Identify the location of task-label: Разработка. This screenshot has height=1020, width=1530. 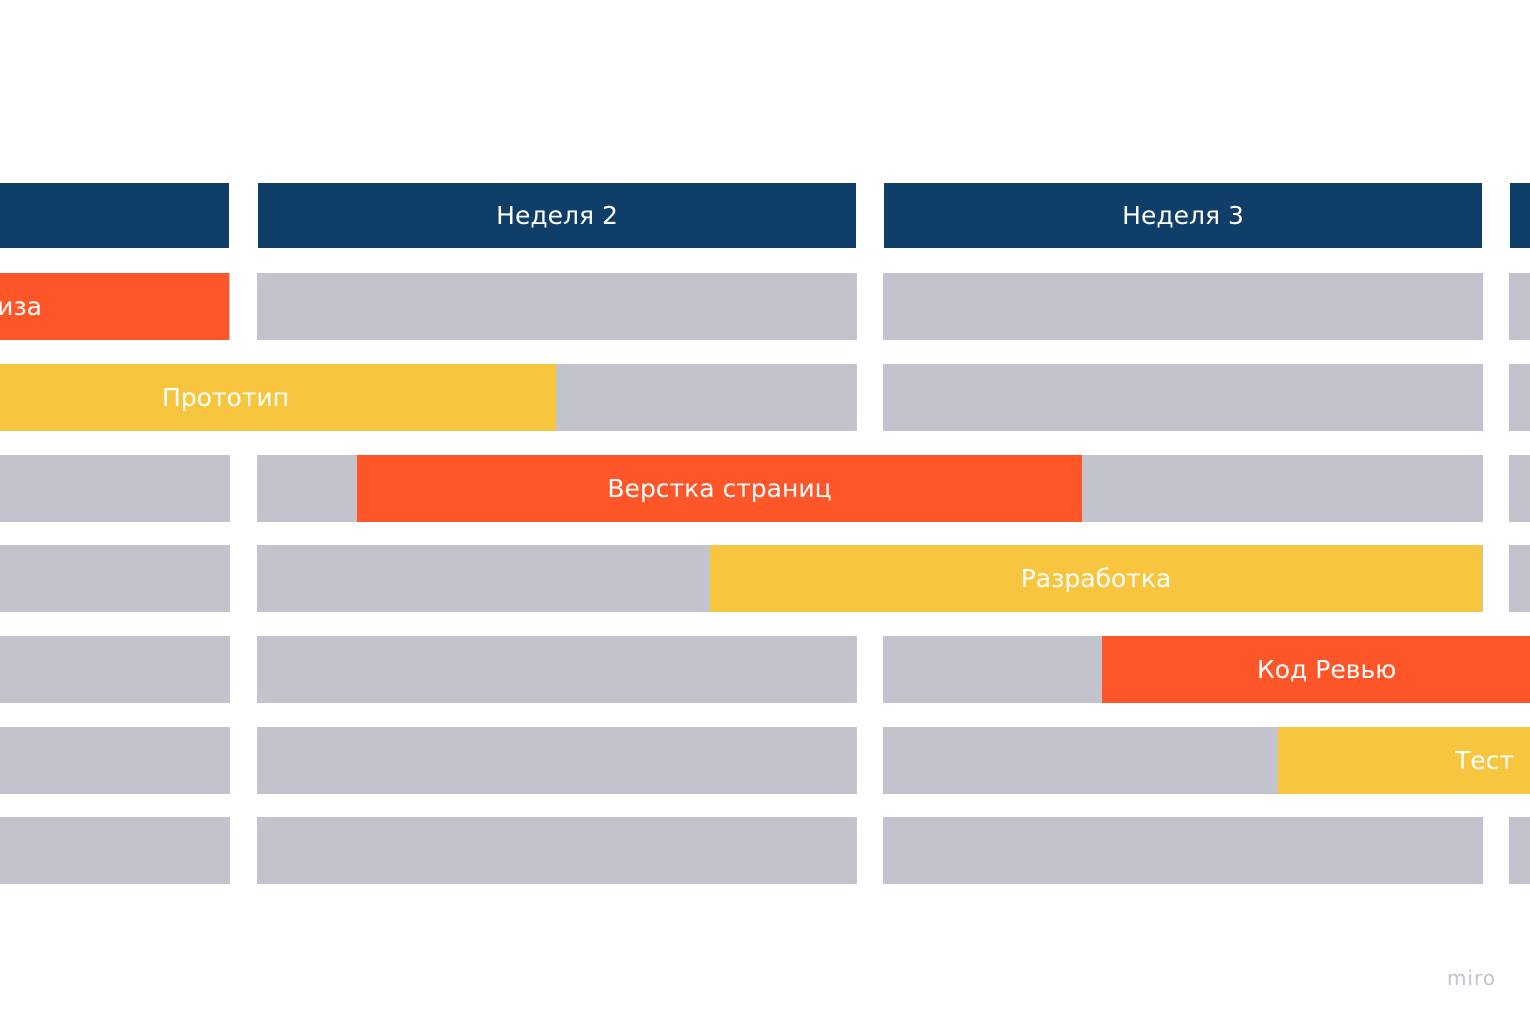
(1096, 578).